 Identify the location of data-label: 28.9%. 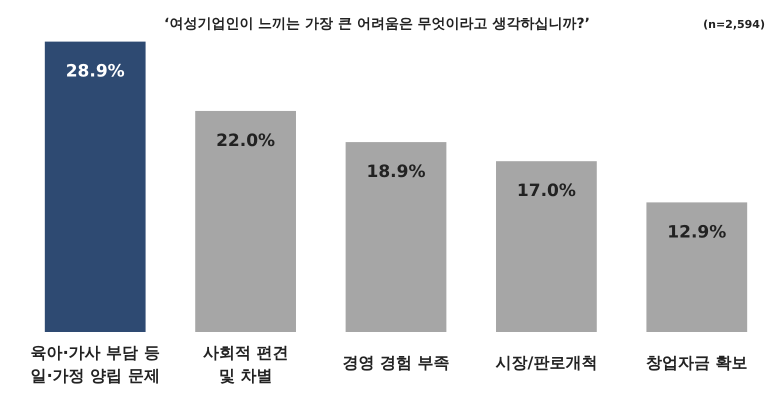
(95, 72).